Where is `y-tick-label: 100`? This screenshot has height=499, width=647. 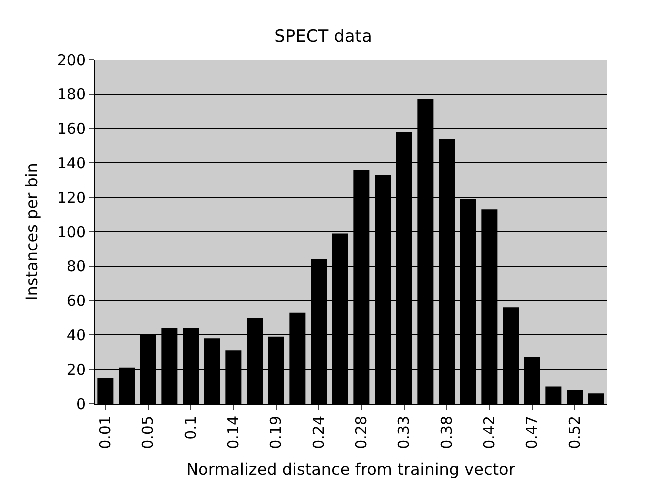 y-tick-label: 100 is located at coordinates (71, 232).